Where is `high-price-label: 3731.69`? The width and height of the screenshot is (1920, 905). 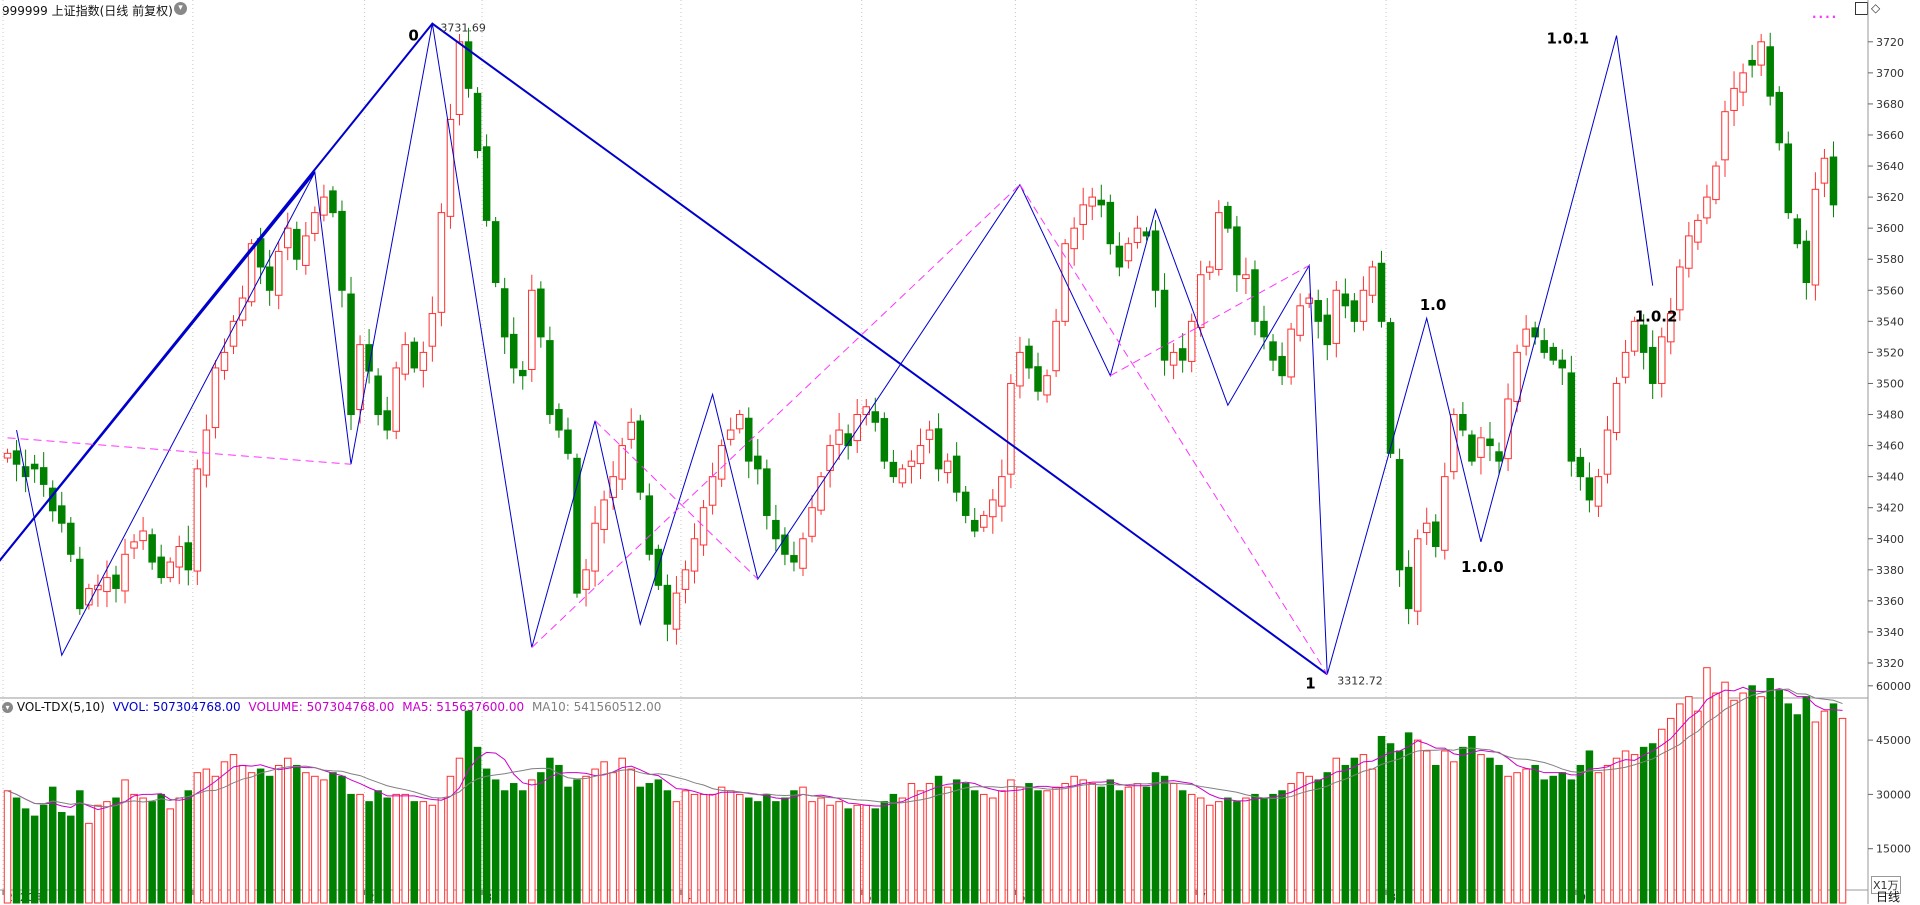 high-price-label: 3731.69 is located at coordinates (463, 28).